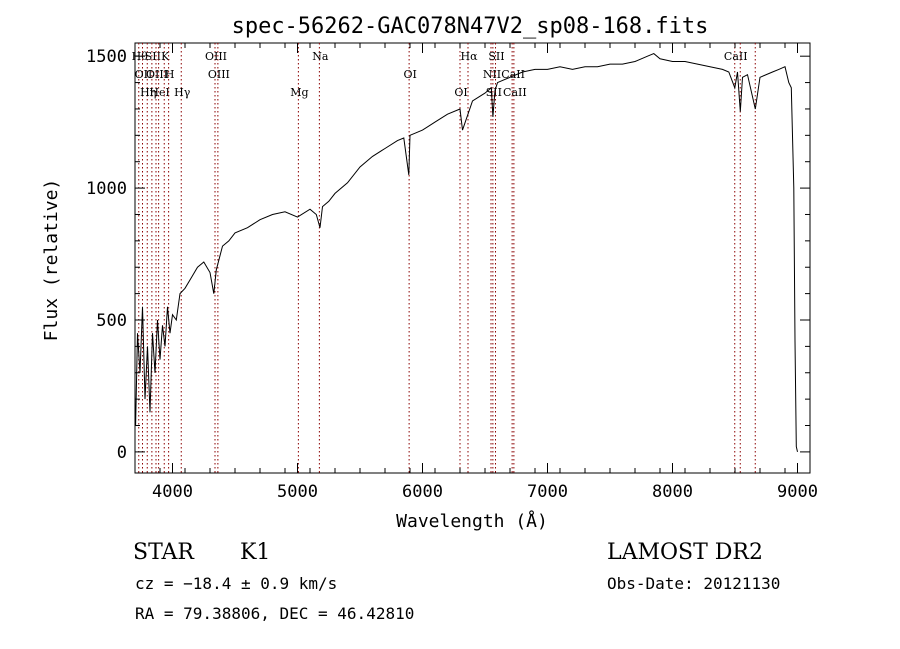  What do you see at coordinates (492, 74) in the screenshot?
I see `marker-label: NII` at bounding box center [492, 74].